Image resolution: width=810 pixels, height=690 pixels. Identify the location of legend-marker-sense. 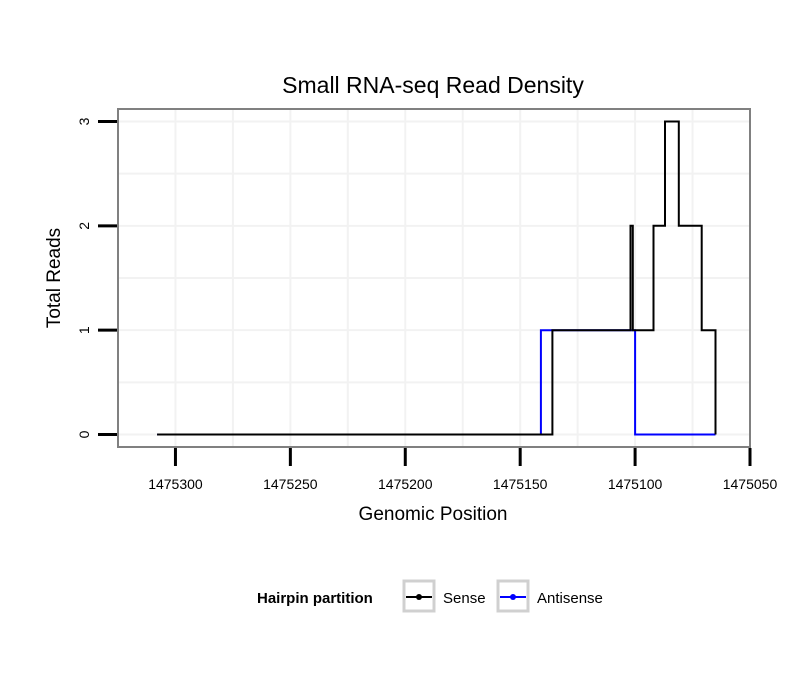
(419, 597).